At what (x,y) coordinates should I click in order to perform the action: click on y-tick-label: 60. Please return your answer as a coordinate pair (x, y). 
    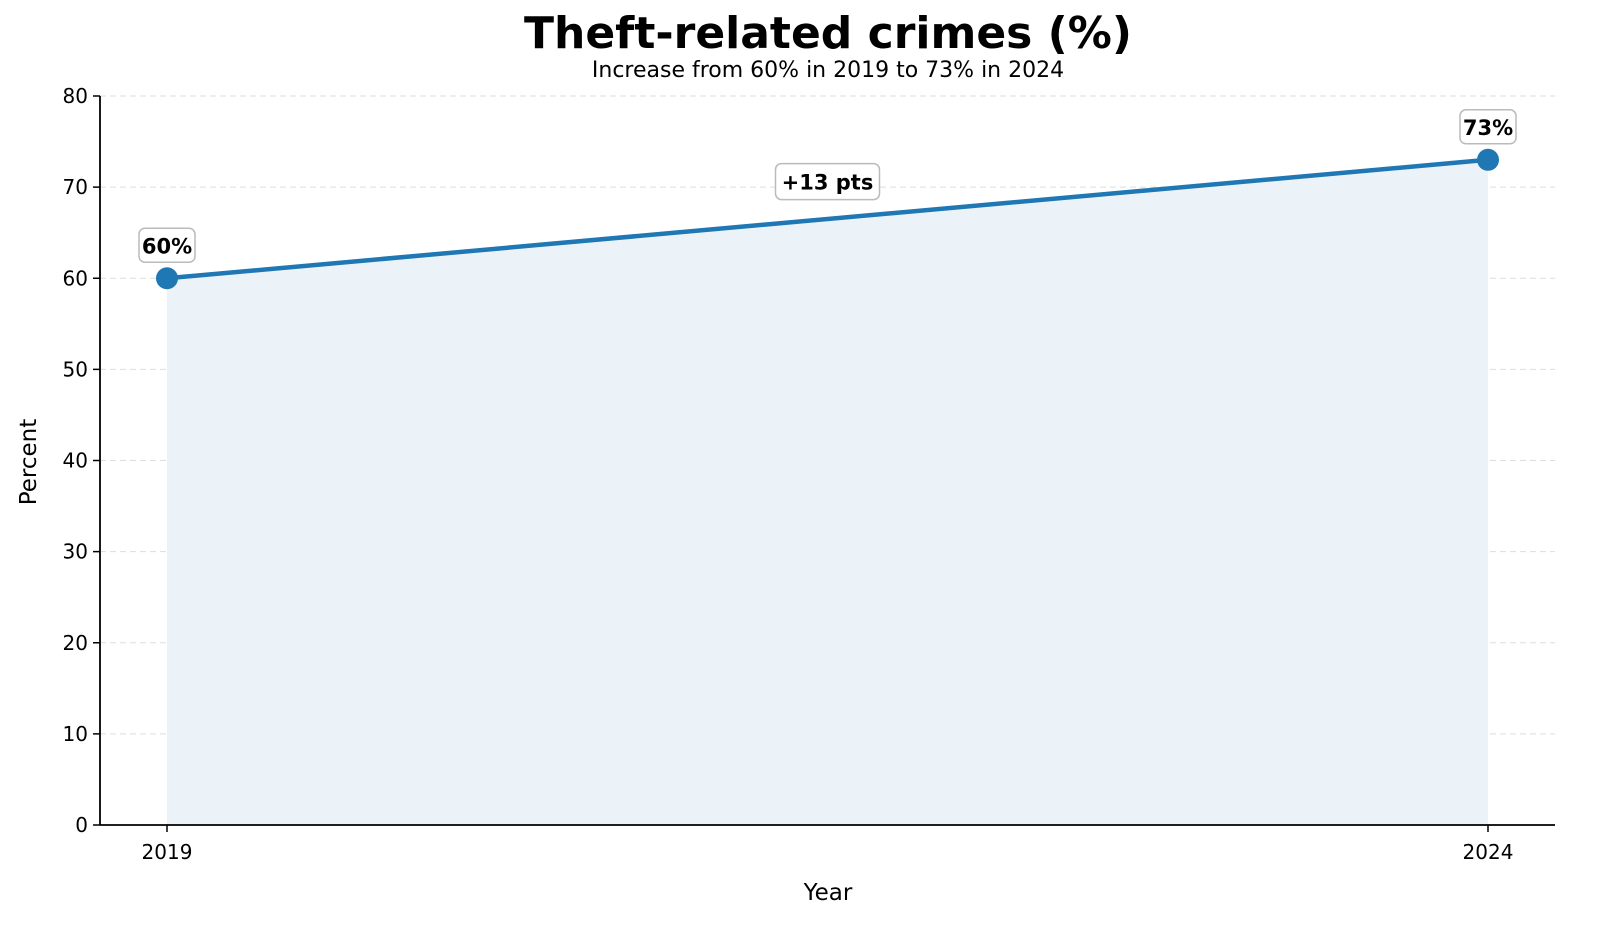
    Looking at the image, I should click on (75, 278).